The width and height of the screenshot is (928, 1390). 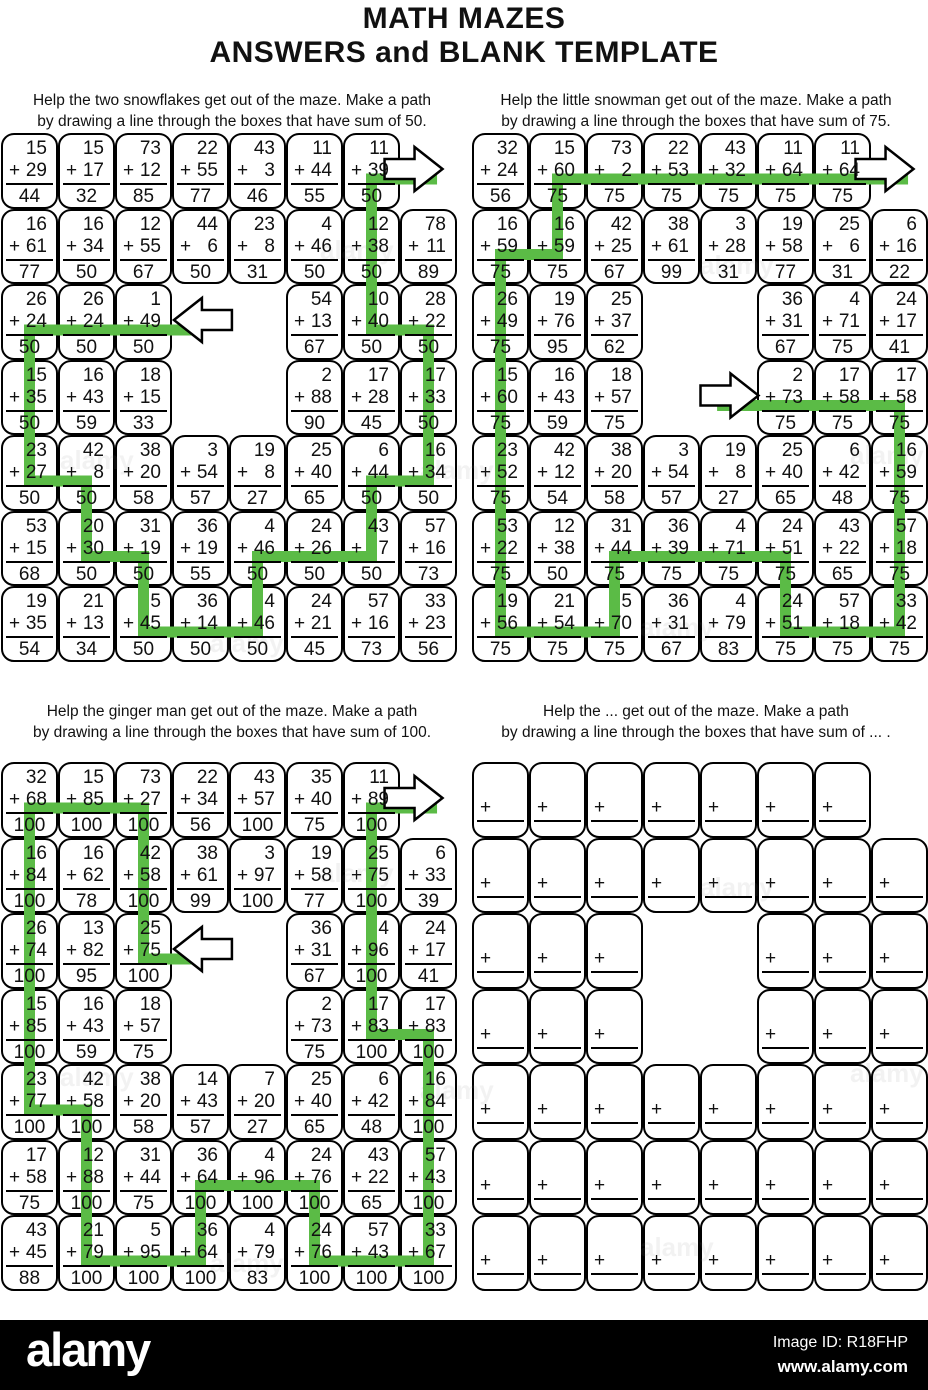 What do you see at coordinates (86, 397) in the screenshot?
I see `maze-cell: 16 +43 59` at bounding box center [86, 397].